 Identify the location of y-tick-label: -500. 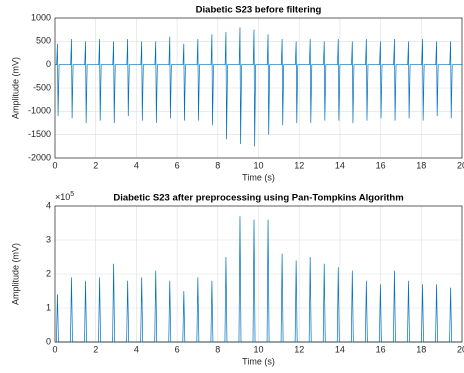
(42, 87).